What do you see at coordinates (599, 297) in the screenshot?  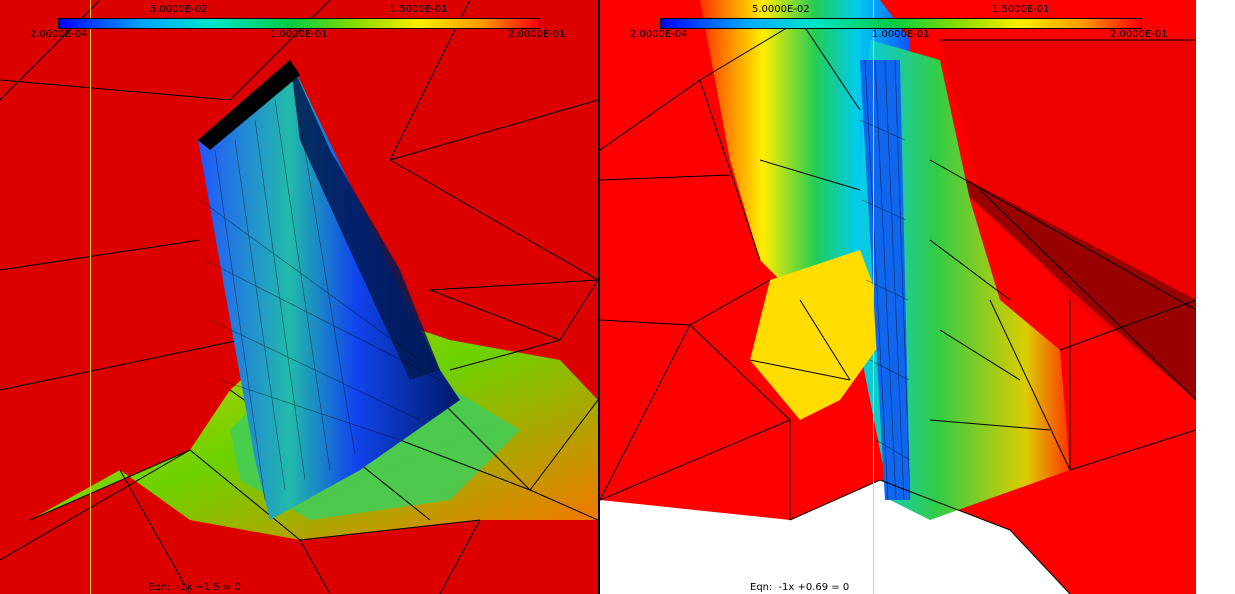 I see `viewport-divider` at bounding box center [599, 297].